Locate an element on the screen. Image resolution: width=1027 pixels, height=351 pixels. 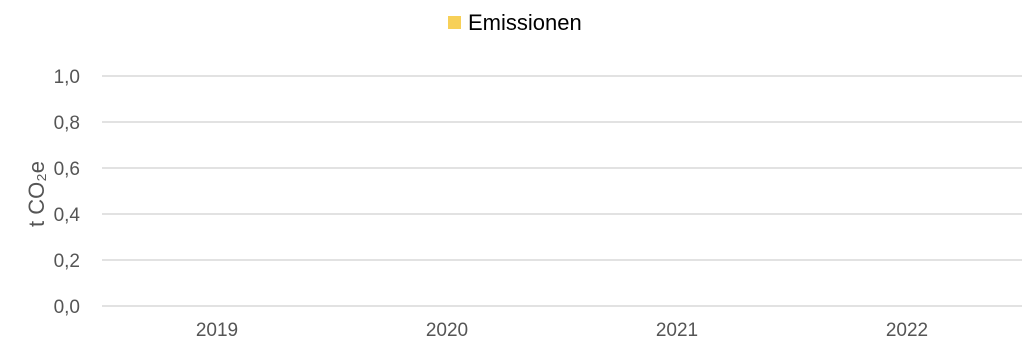
legend-label-emissionen: Emissionen is located at coordinates (525, 22).